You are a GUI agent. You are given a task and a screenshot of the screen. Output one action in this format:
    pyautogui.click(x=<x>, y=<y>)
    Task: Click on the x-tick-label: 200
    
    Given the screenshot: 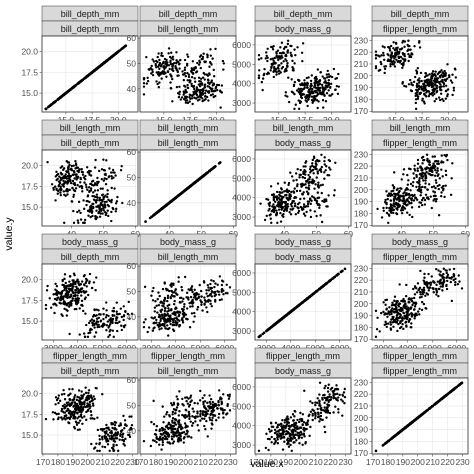 What is the action you would take?
    pyautogui.click(x=88, y=462)
    